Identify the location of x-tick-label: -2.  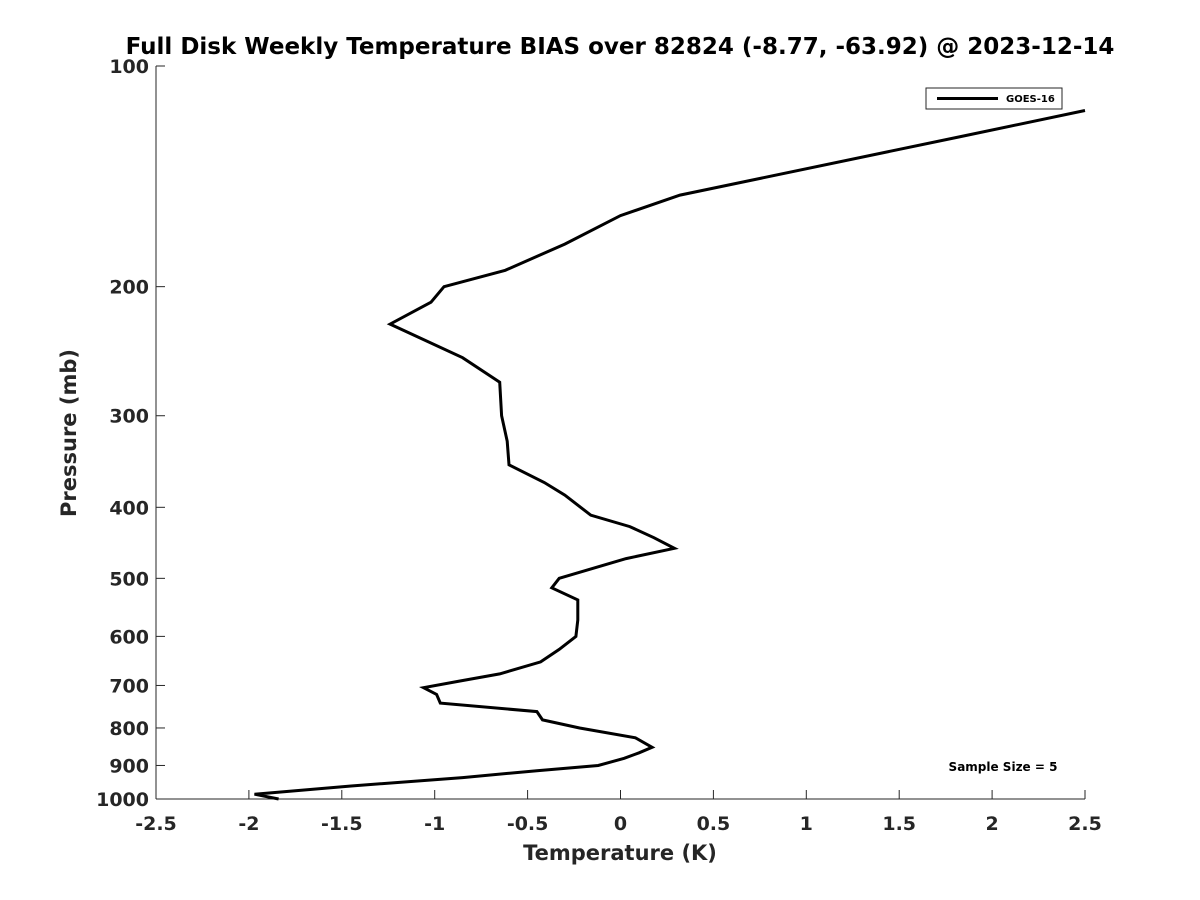
(248, 824).